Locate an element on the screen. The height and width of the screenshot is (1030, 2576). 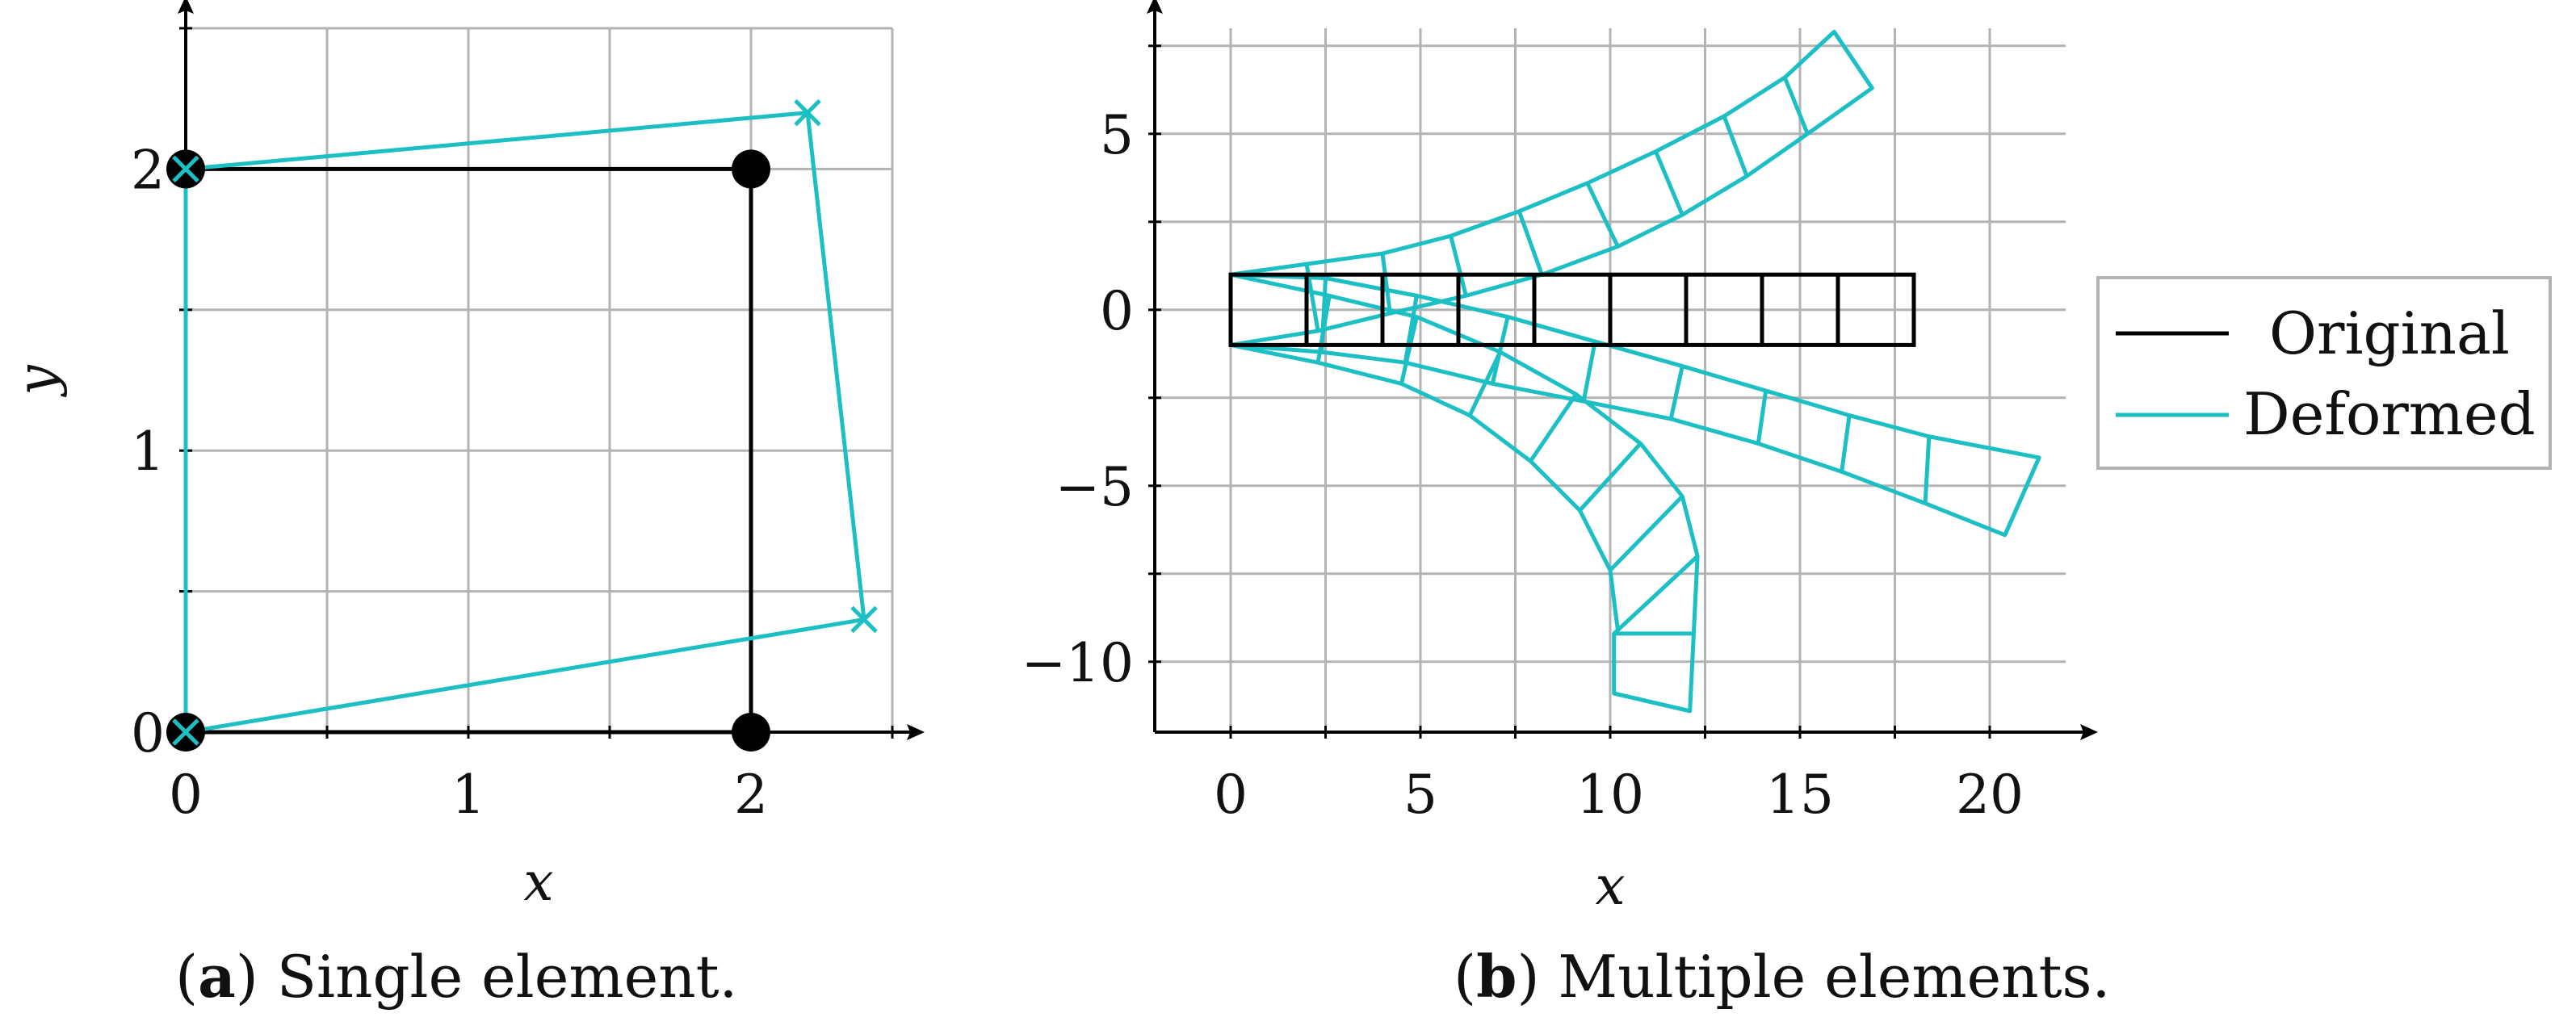
legend-label-original: Original is located at coordinates (2389, 333).